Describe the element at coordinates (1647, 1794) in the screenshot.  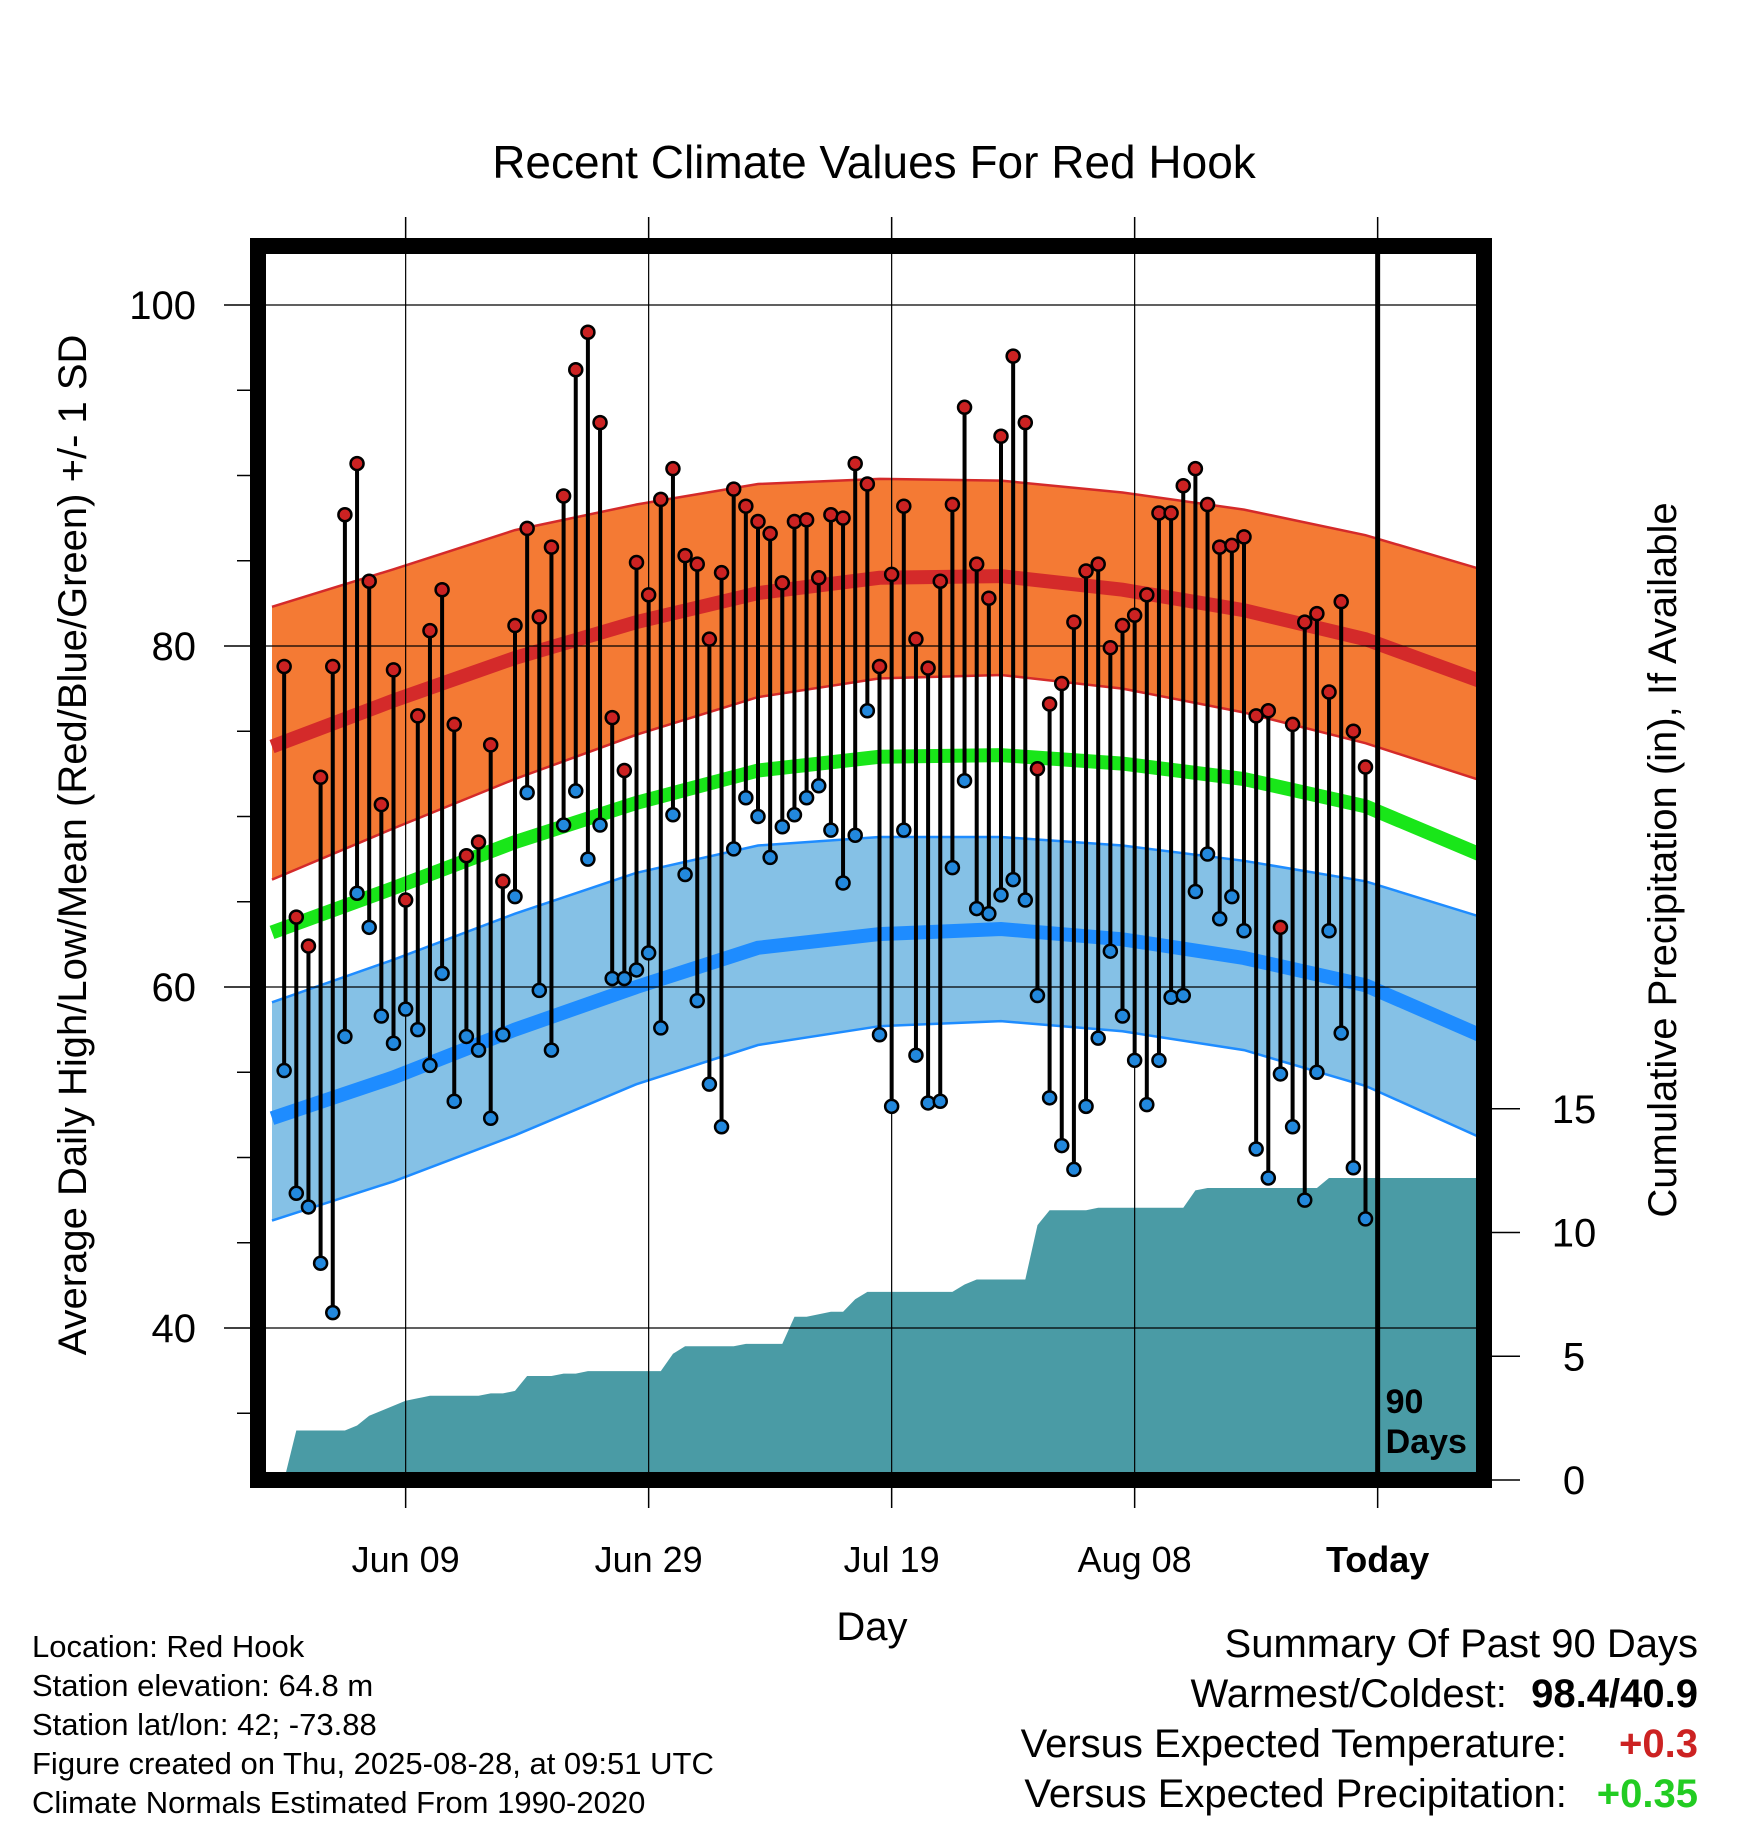
I see `summary-precip-value: +0.35` at that location.